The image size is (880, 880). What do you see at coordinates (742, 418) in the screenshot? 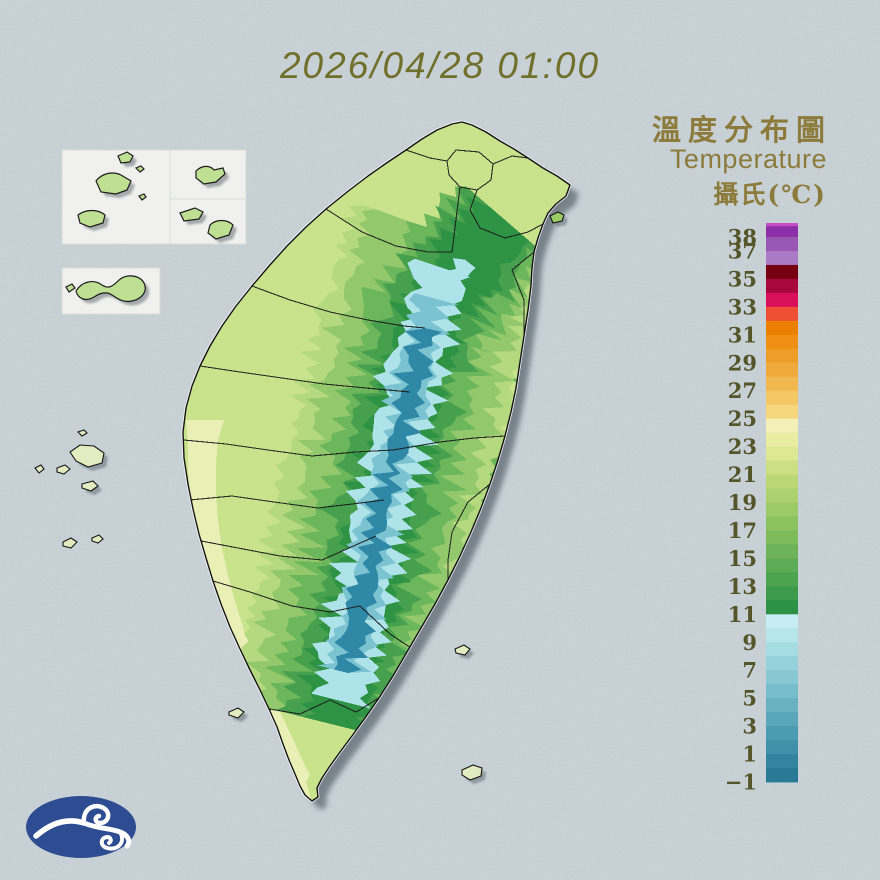
I see `legend-label: 25` at bounding box center [742, 418].